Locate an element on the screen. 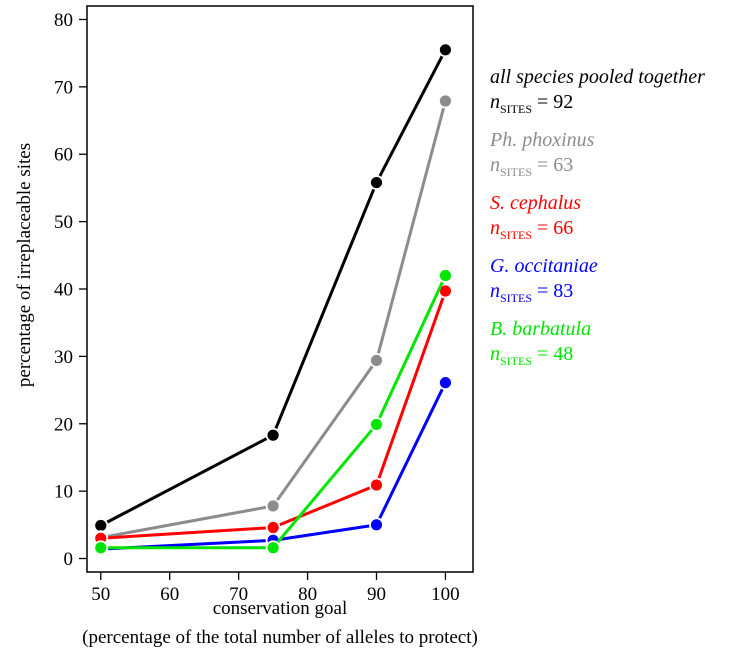 The height and width of the screenshot is (657, 754). y-tick-label: 60 is located at coordinates (63, 155).